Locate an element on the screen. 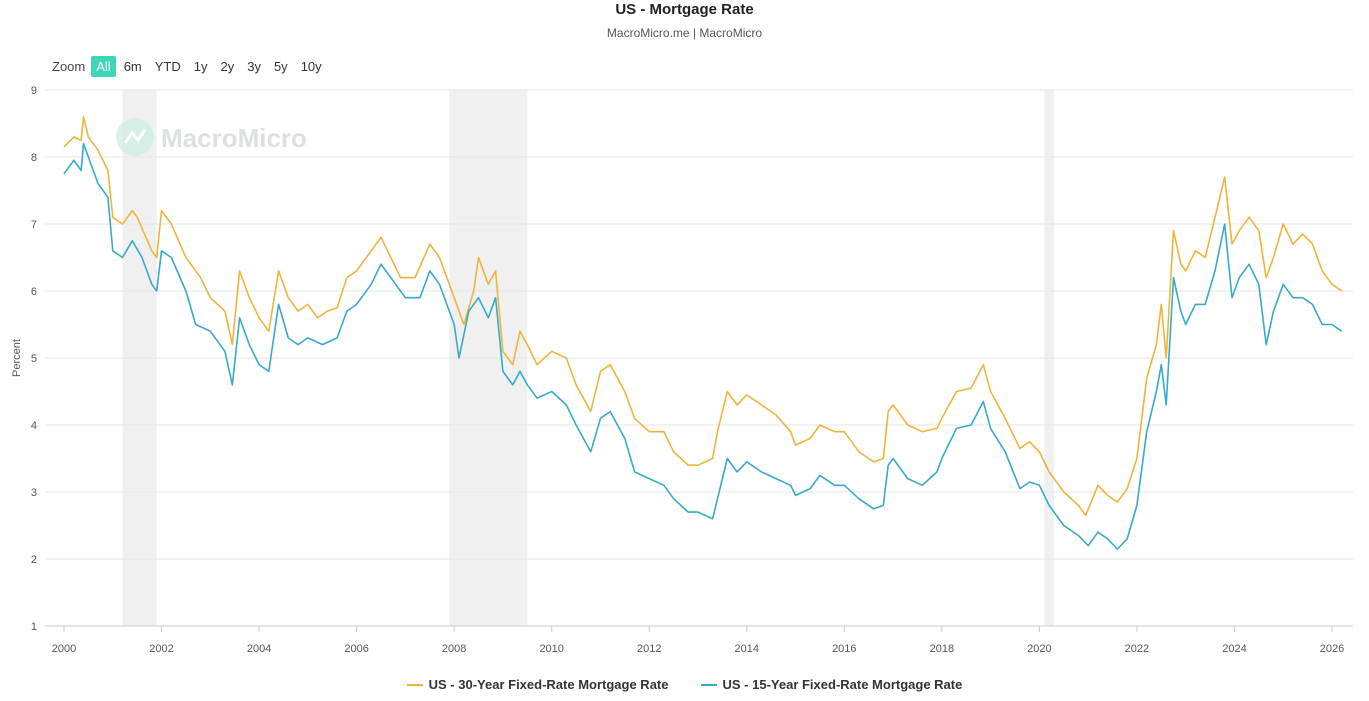  zoom-ytd-button: YTD is located at coordinates (167, 66).